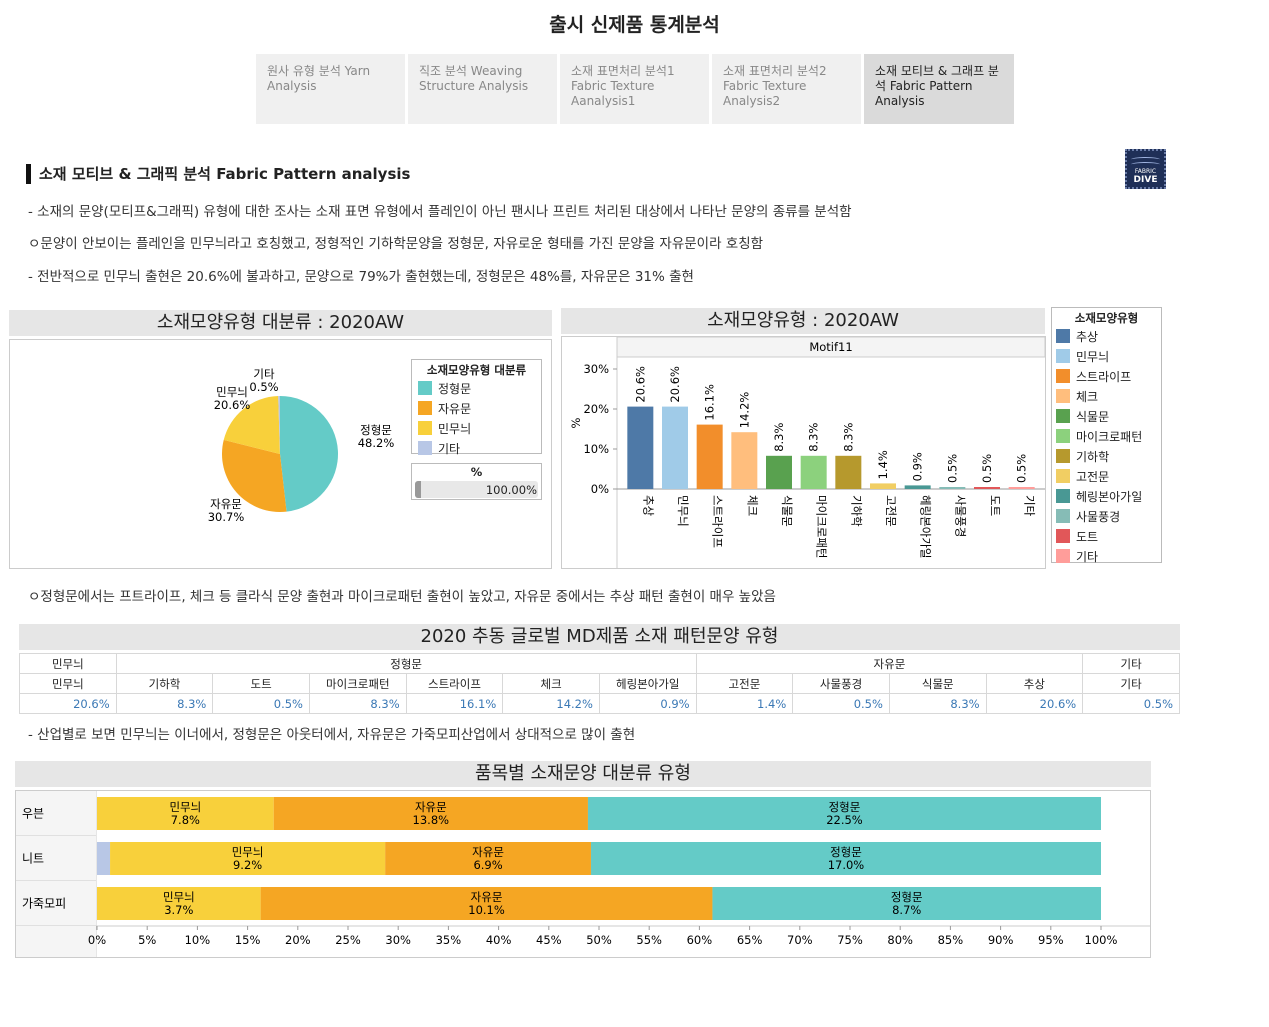 This screenshot has width=1269, height=1027. I want to click on table-column-header: 헤링본아가일, so click(647, 683).